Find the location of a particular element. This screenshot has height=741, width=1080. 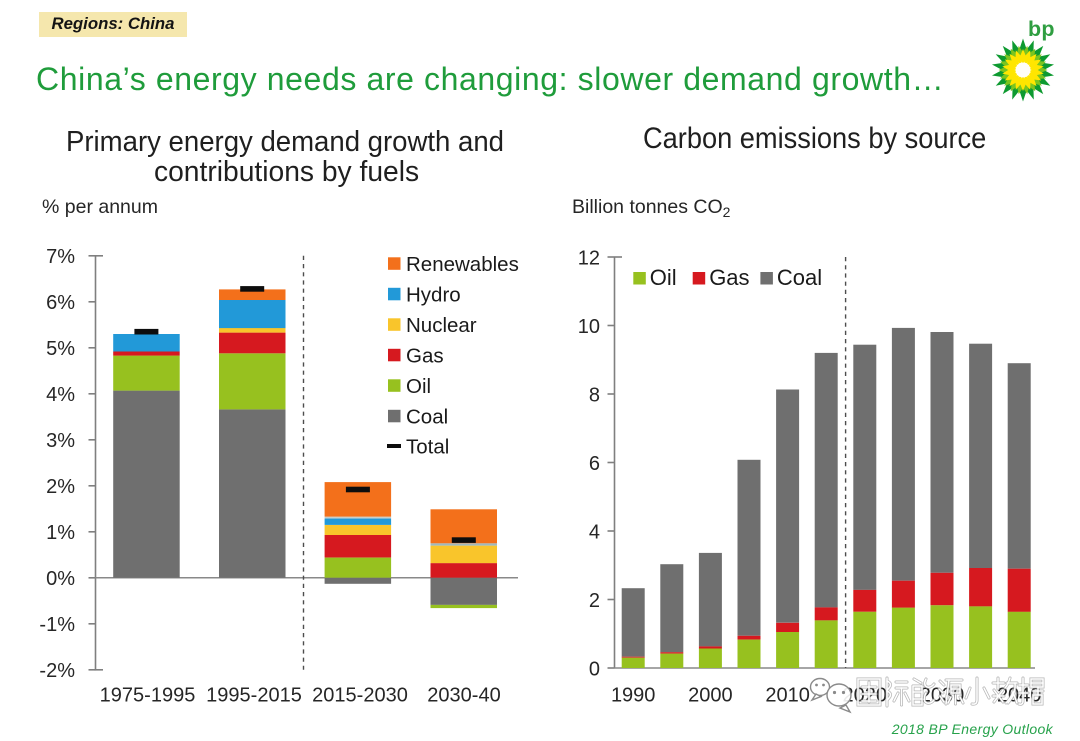

svg-text: 2000 is located at coordinates (710, 695).